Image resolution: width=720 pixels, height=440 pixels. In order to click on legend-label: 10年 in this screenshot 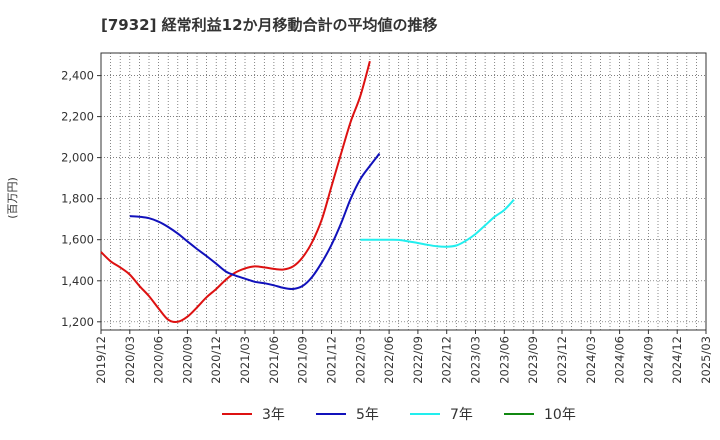, I will do `click(560, 415)`.